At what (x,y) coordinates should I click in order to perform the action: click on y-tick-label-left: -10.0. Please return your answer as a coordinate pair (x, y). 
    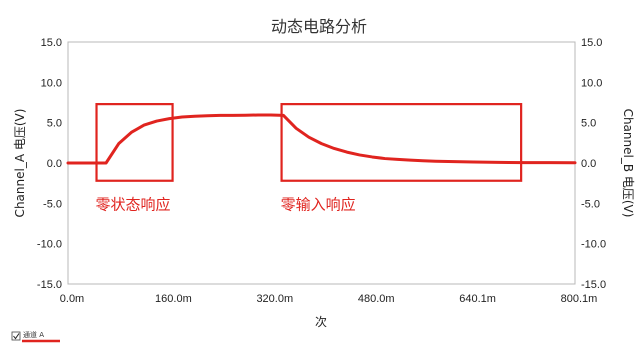
    Looking at the image, I should click on (49, 245).